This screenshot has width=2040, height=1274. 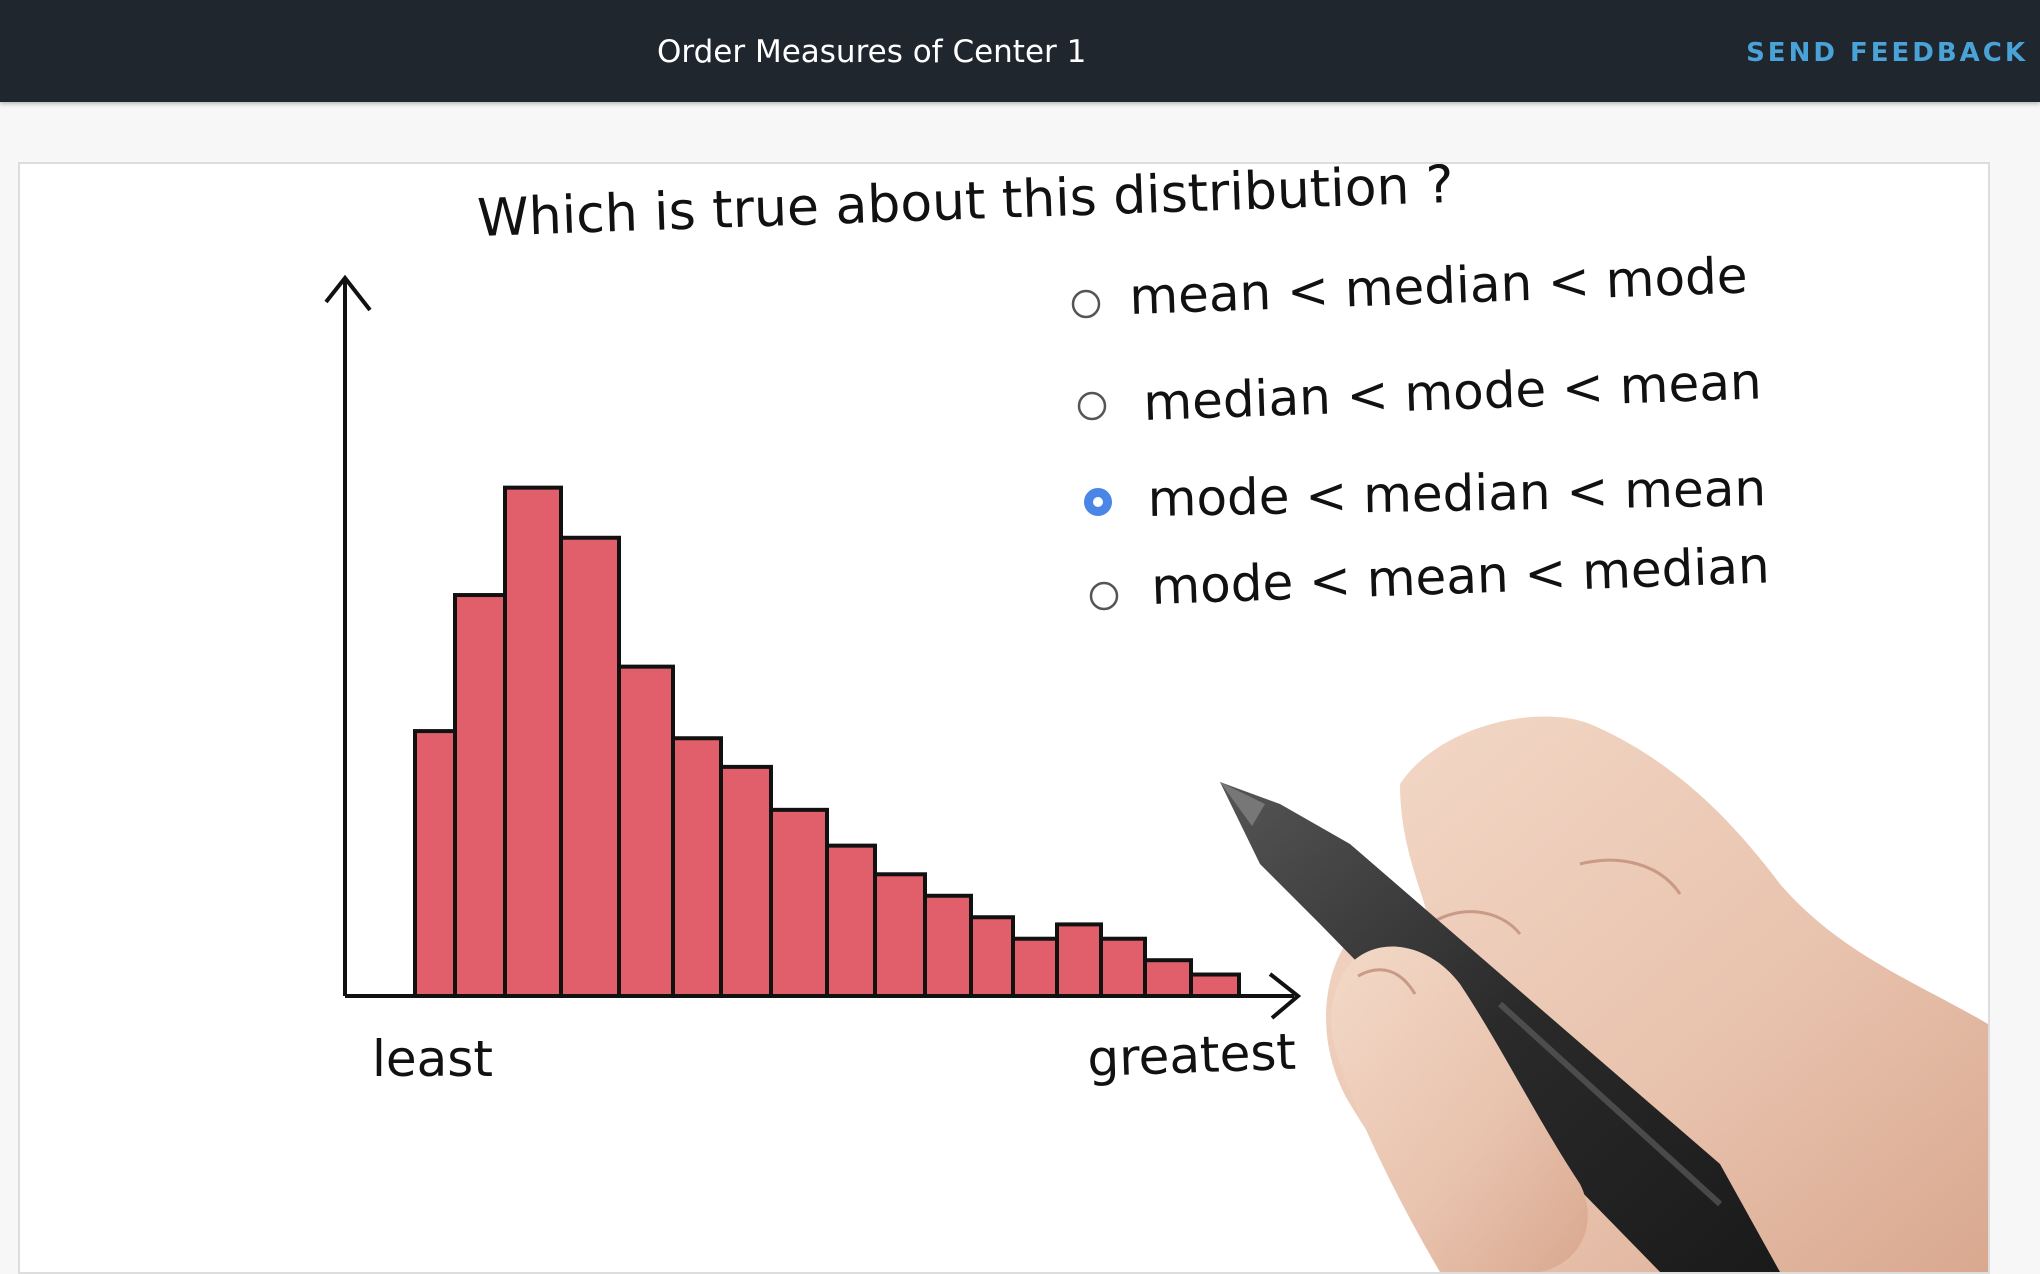 I want to click on radio-dot-icon, so click(x=1098, y=502).